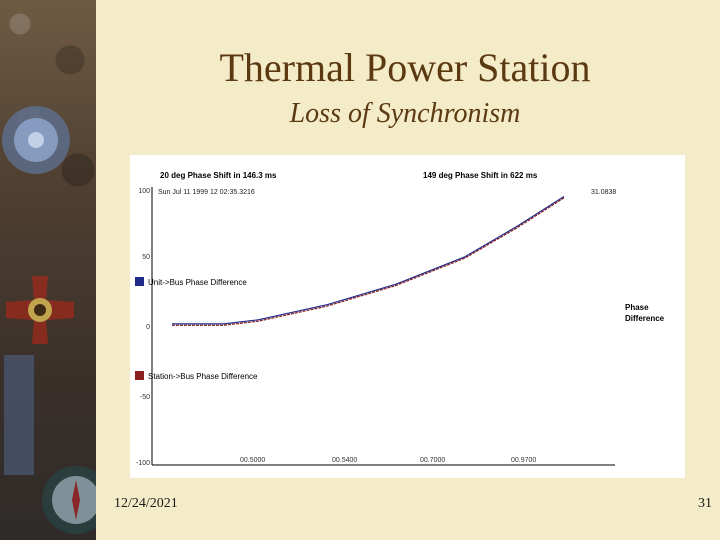 The image size is (720, 540). I want to click on footer-date: 12/24/2021, so click(146, 503).